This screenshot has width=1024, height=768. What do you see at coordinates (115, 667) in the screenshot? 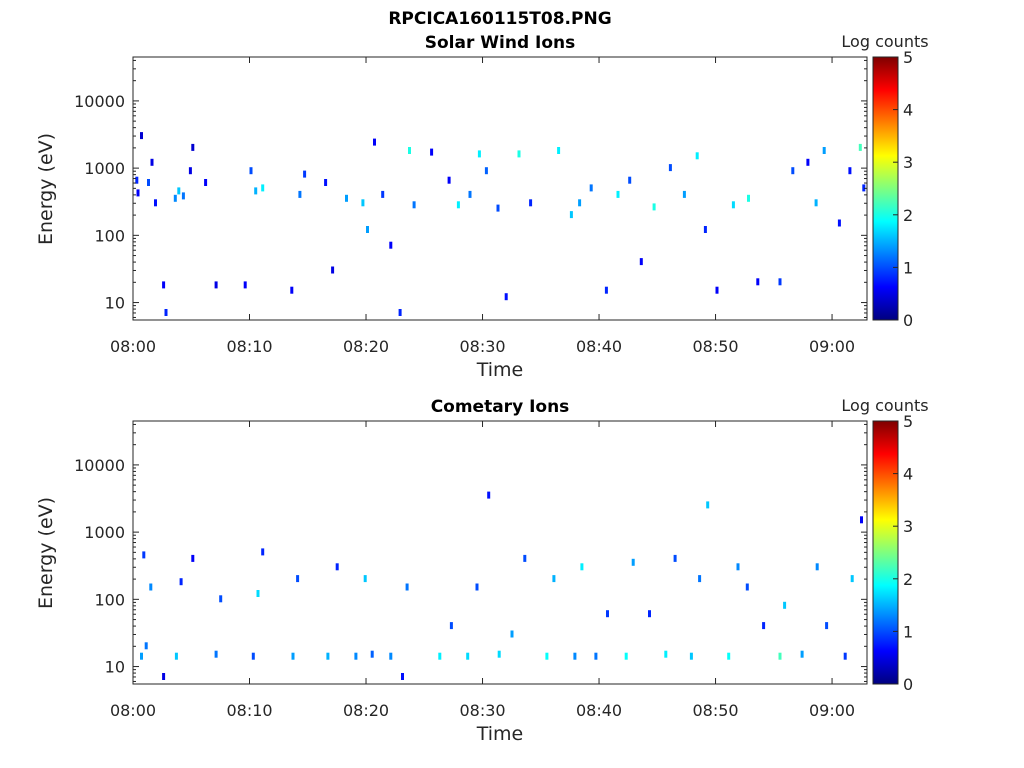
I see `y-tick-label: 10` at bounding box center [115, 667].